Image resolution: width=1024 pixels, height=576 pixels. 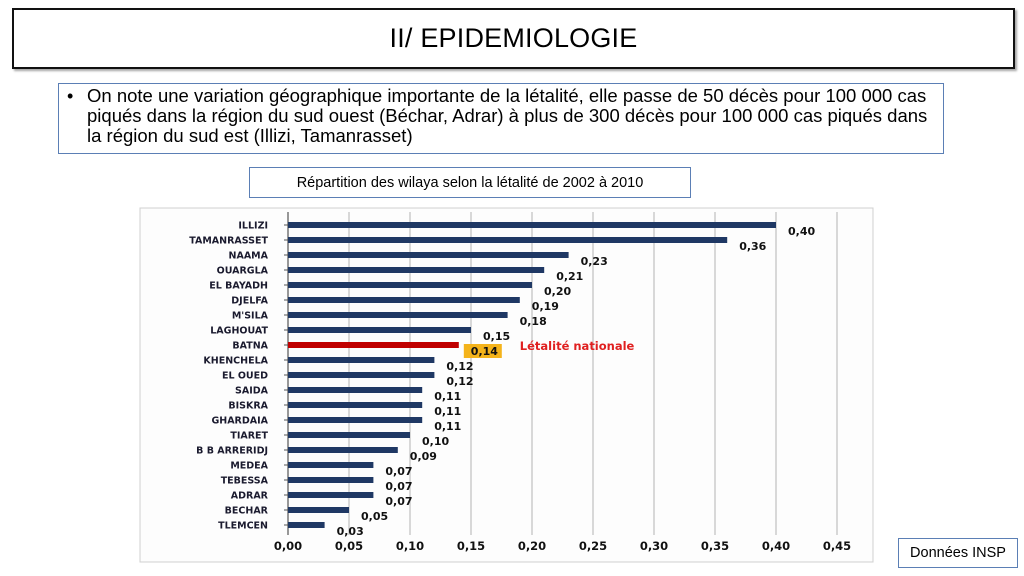 What do you see at coordinates (349, 546) in the screenshot?
I see `x-tick-label: 0,05` at bounding box center [349, 546].